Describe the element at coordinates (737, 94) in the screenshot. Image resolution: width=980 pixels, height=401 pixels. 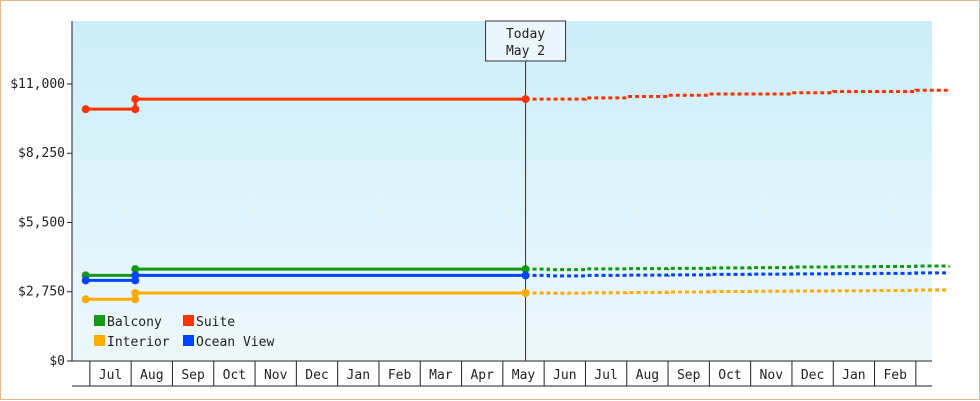
I see `series-forecast-suite` at that location.